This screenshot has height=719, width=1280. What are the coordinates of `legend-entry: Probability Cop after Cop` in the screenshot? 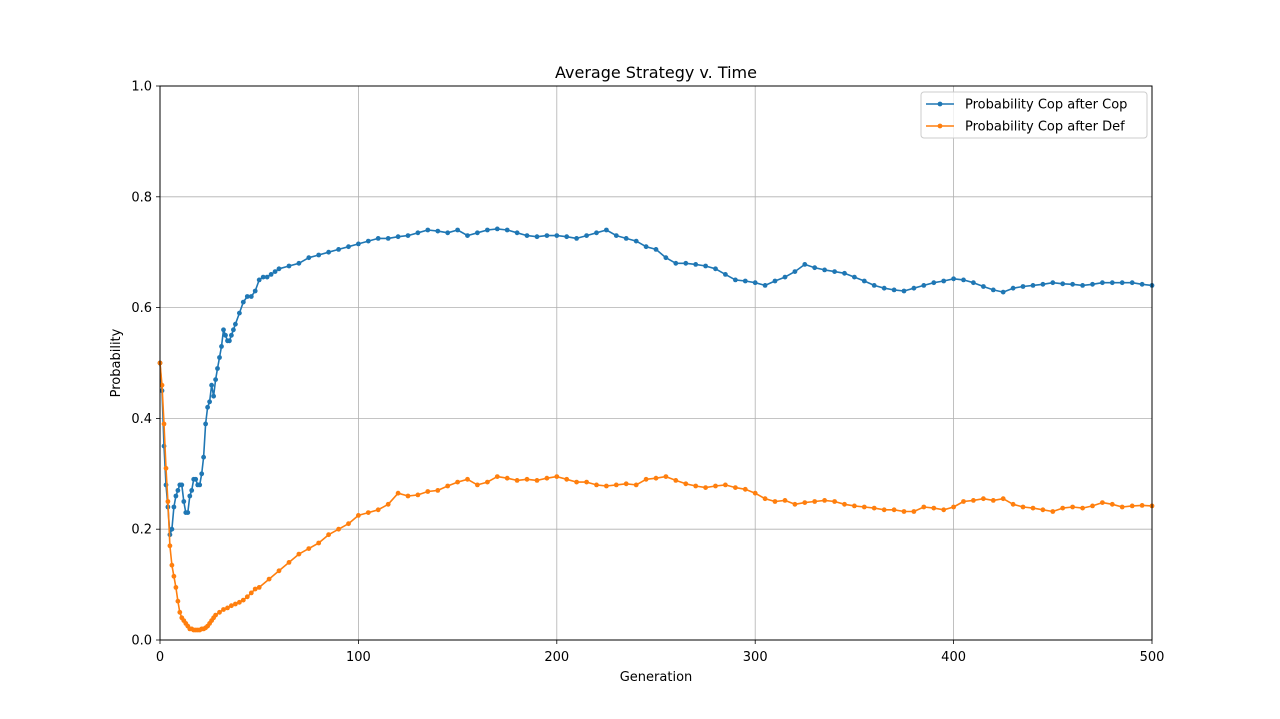 It's located at (1026, 105).